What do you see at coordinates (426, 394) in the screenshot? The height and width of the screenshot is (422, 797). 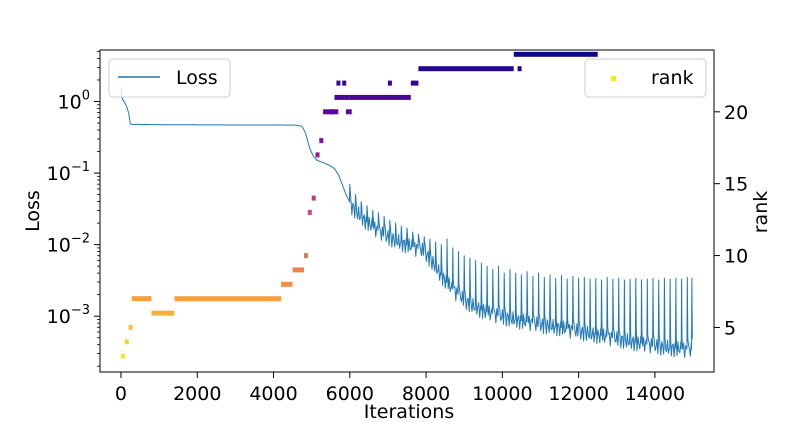 I see `x-tick-label: 8000` at bounding box center [426, 394].